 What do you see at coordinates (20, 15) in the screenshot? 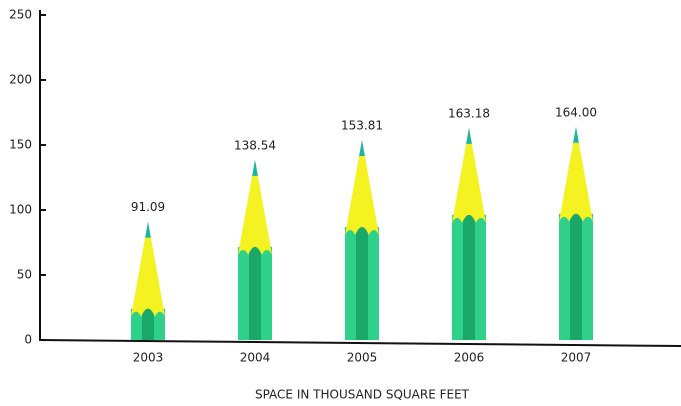
I see `y-tick-label: 250` at bounding box center [20, 15].